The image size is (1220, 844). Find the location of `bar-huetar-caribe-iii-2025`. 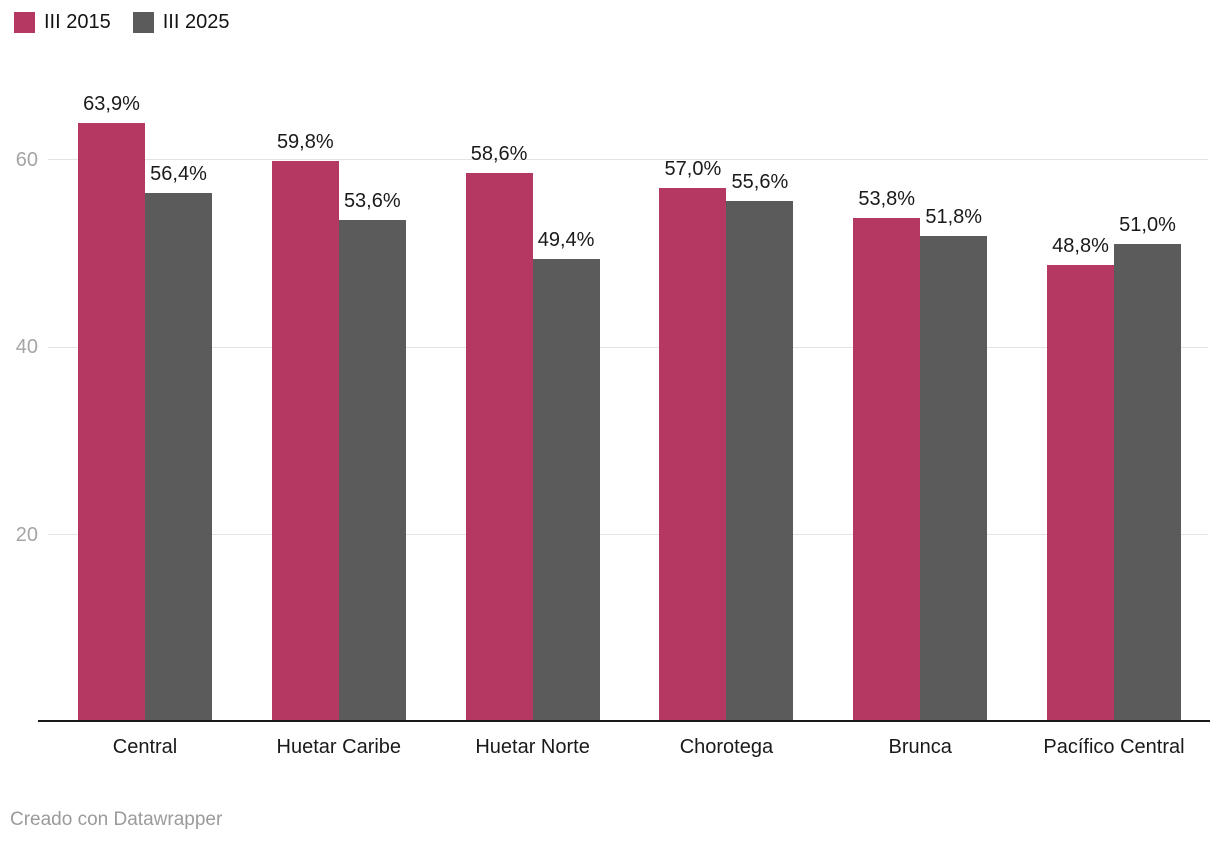

bar-huetar-caribe-iii-2025 is located at coordinates (372, 470).